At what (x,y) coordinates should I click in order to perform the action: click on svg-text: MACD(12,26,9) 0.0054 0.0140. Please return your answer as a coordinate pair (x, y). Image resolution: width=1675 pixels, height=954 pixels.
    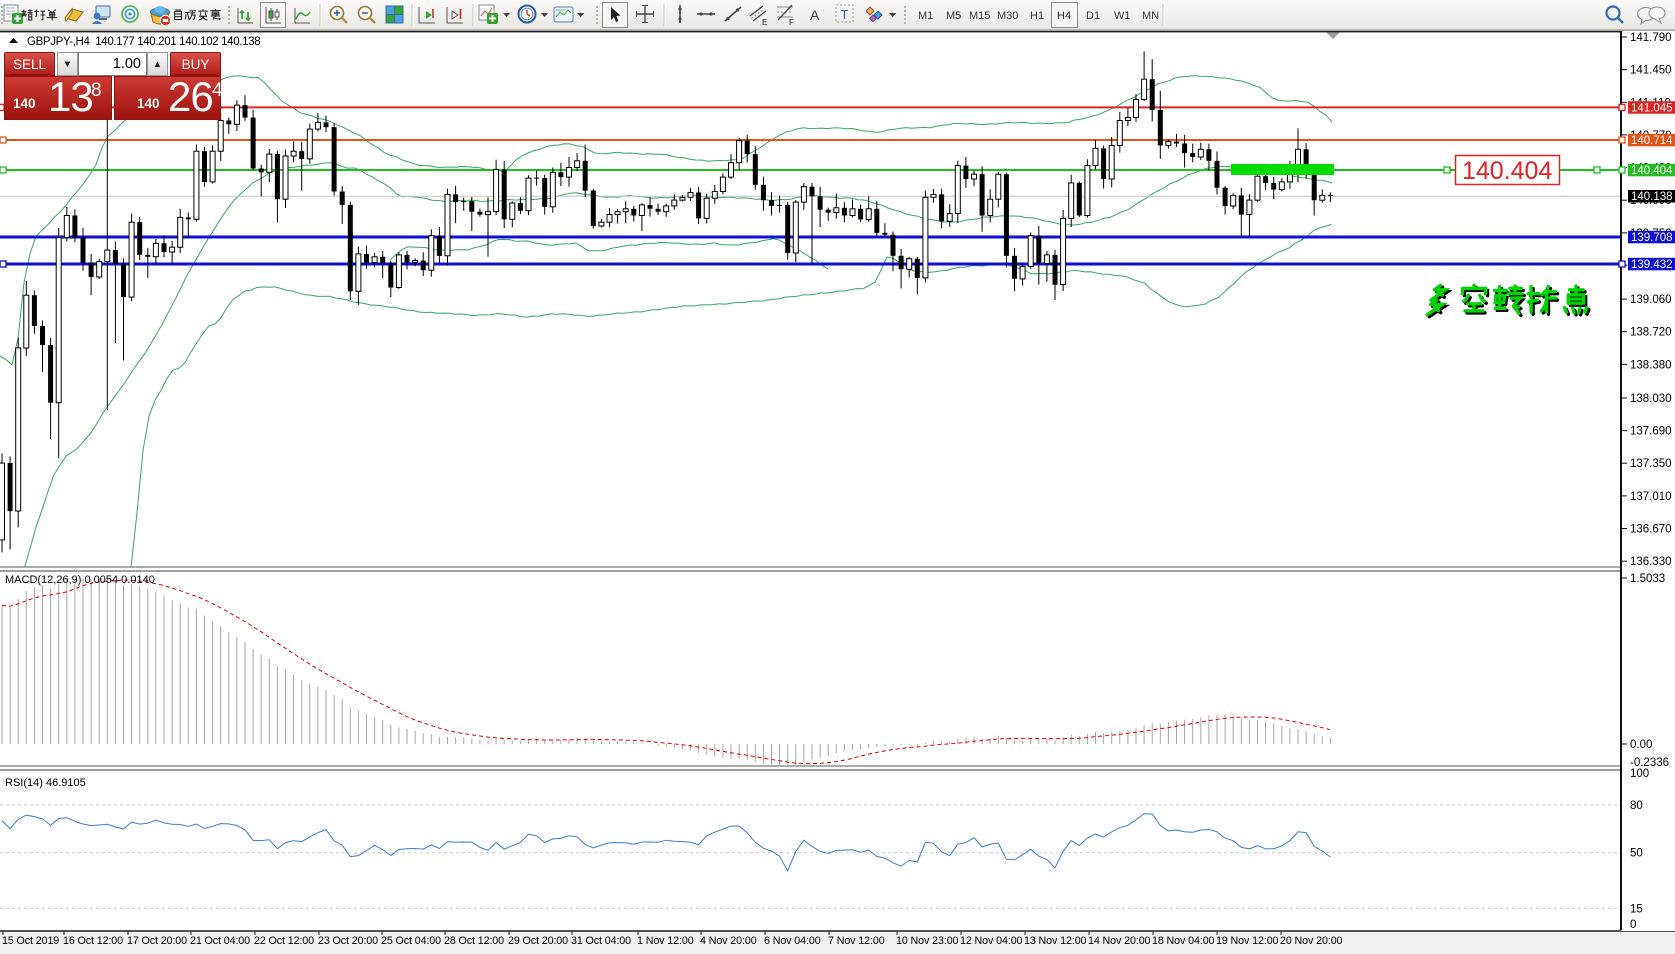
    Looking at the image, I should click on (80, 580).